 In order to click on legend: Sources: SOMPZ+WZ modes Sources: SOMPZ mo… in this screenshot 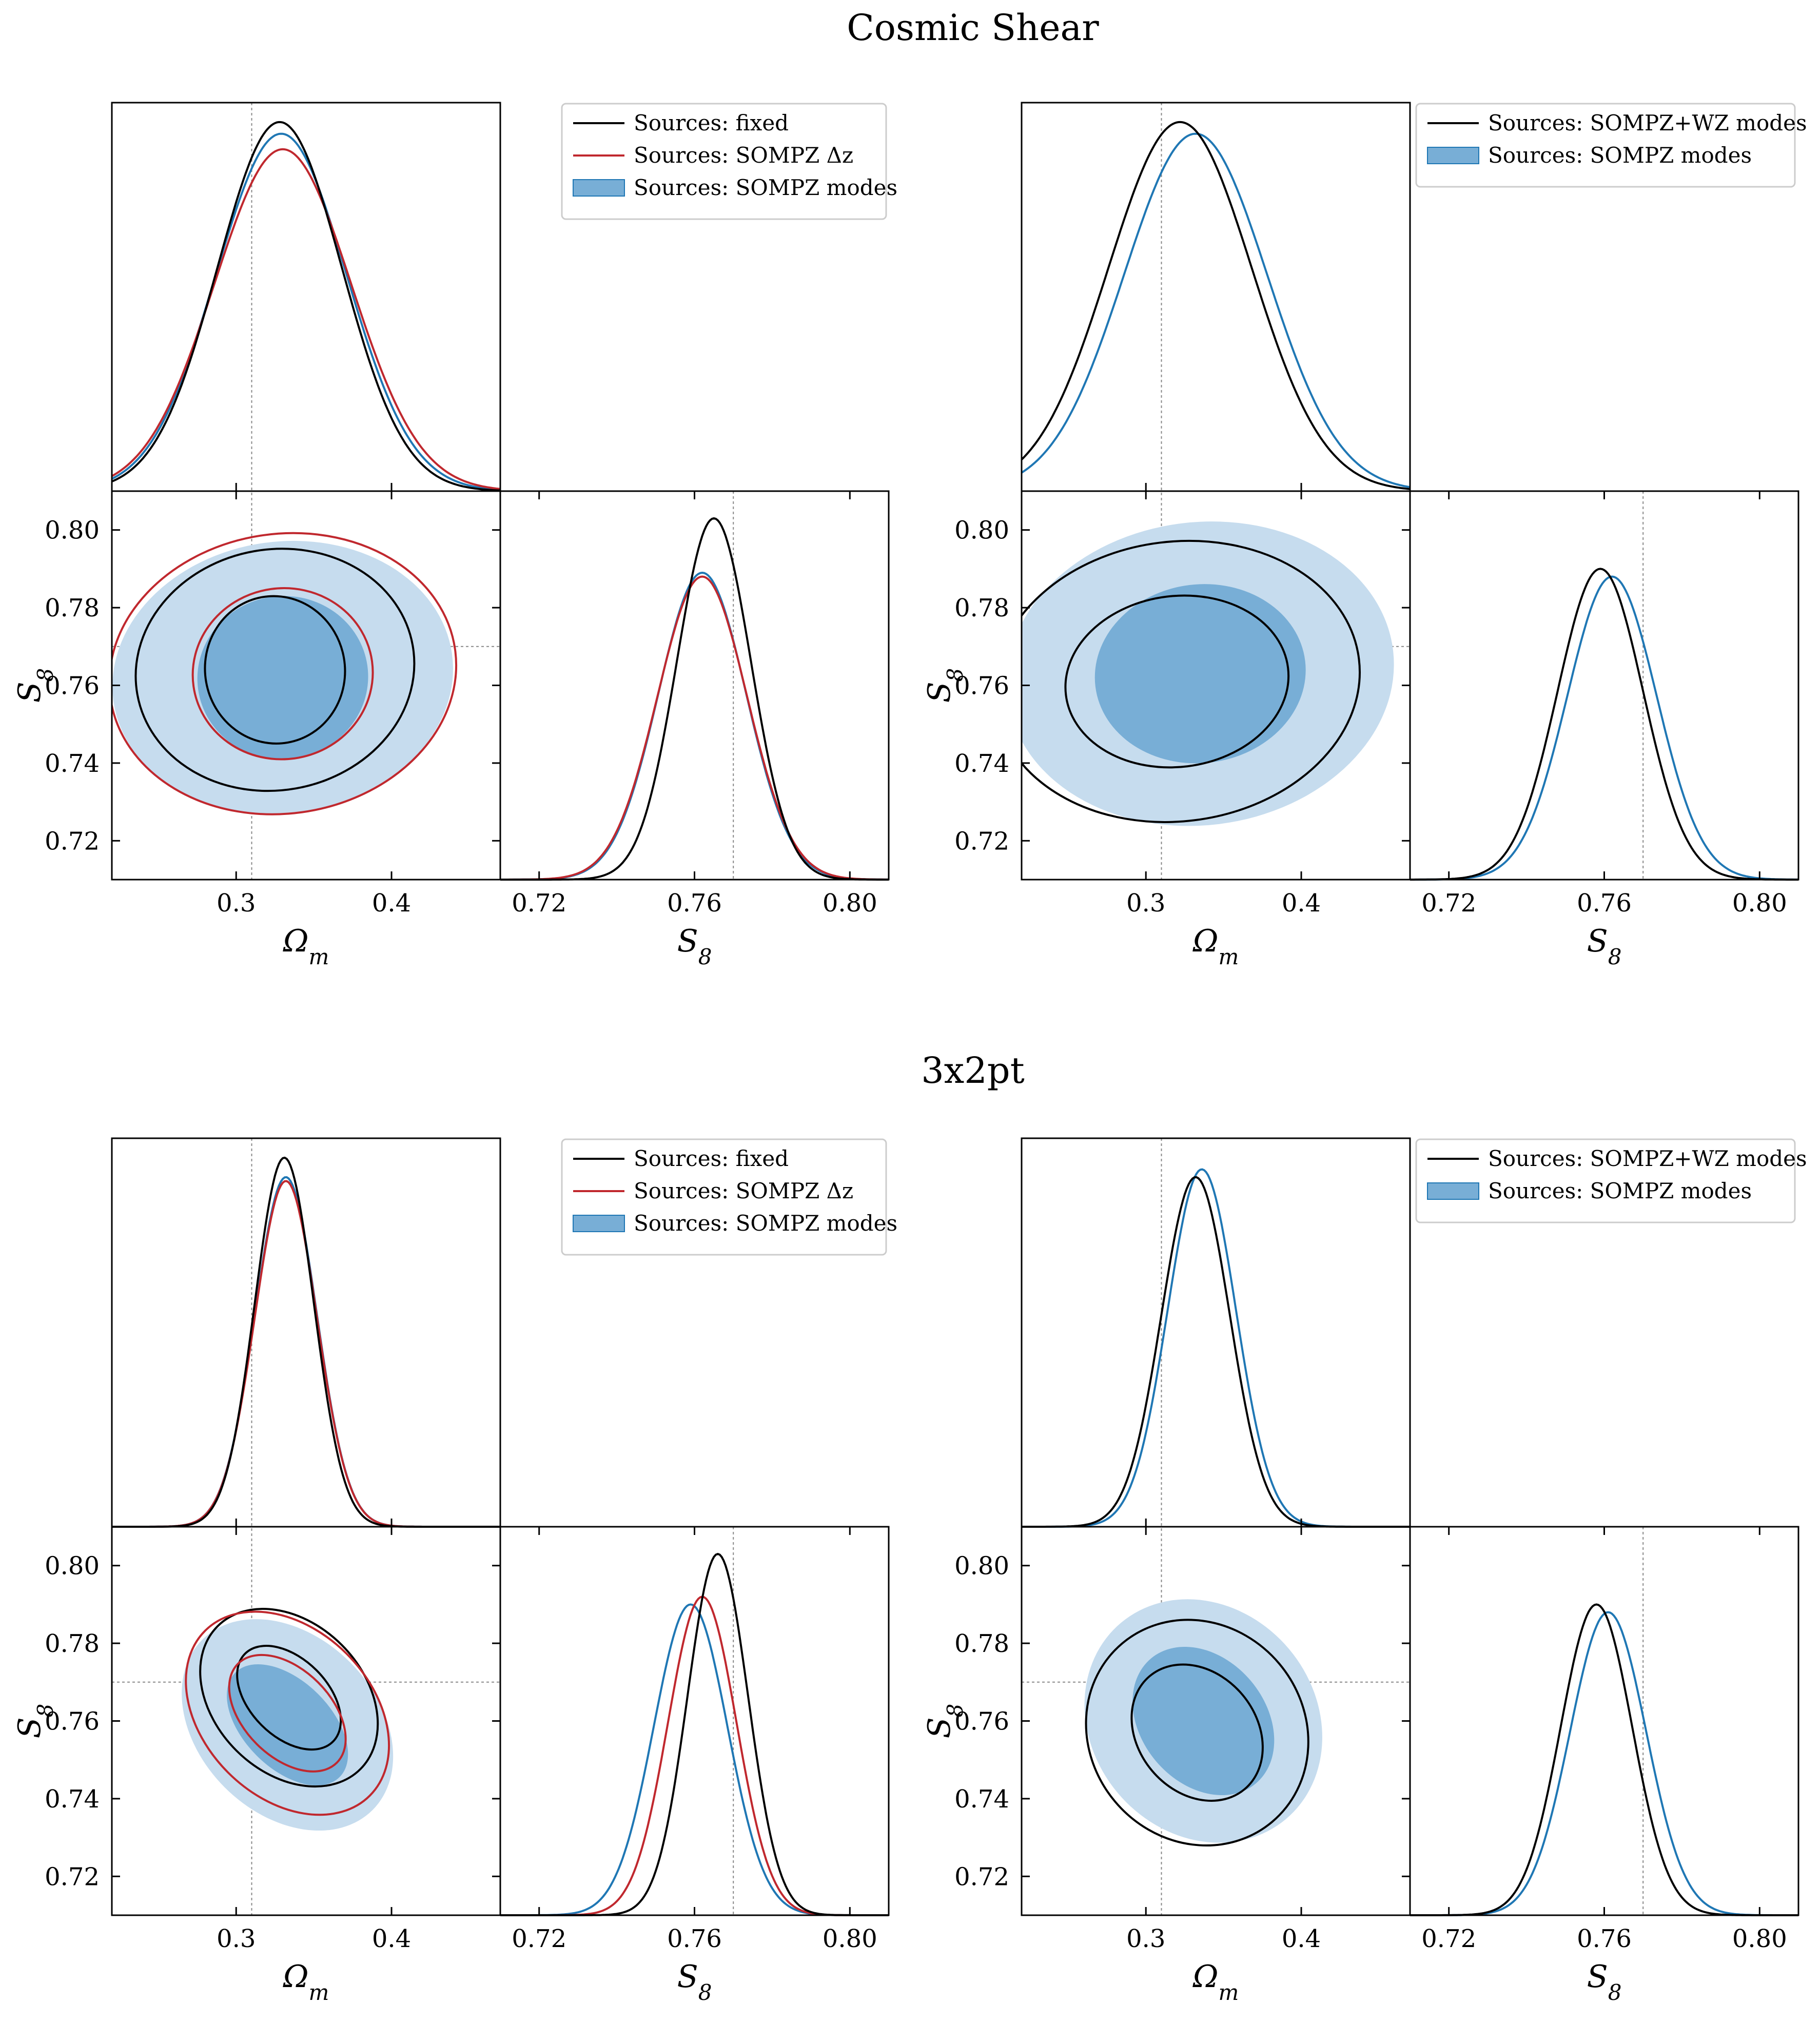, I will do `click(1611, 145)`.